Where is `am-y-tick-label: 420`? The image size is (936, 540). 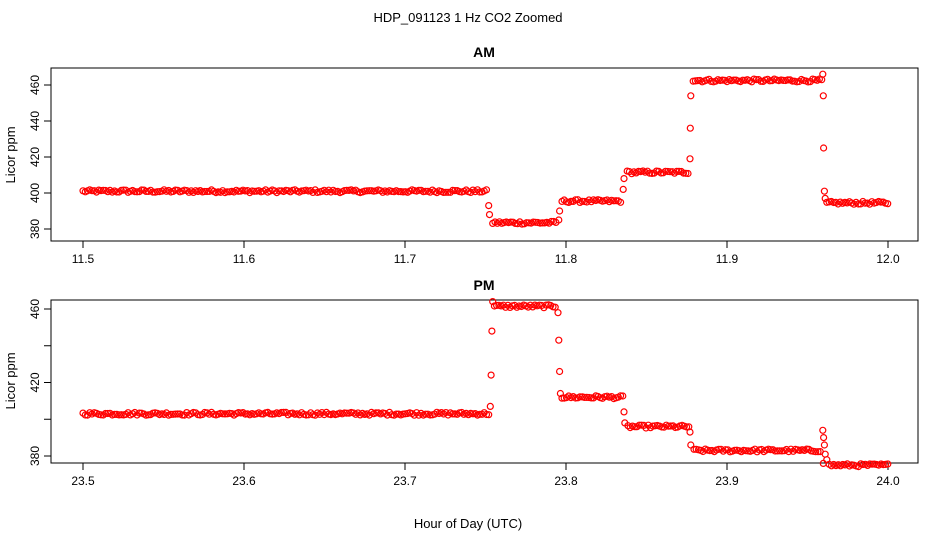 am-y-tick-label: 420 is located at coordinates (35, 157).